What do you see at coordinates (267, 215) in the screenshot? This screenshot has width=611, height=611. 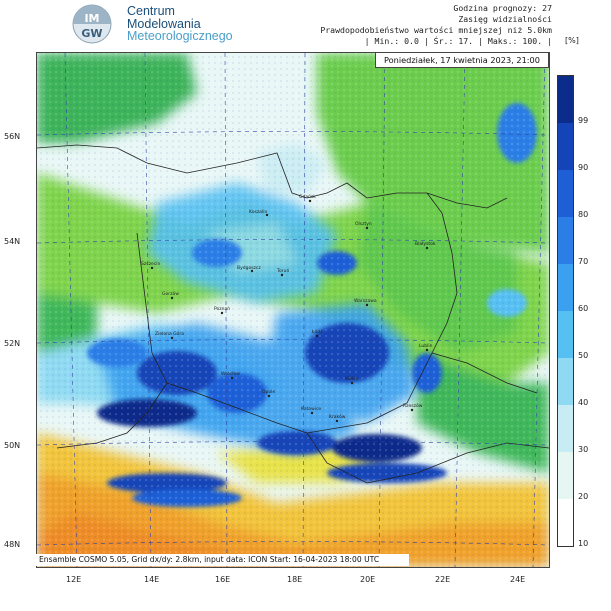 I see `city-marker-koszalin` at bounding box center [267, 215].